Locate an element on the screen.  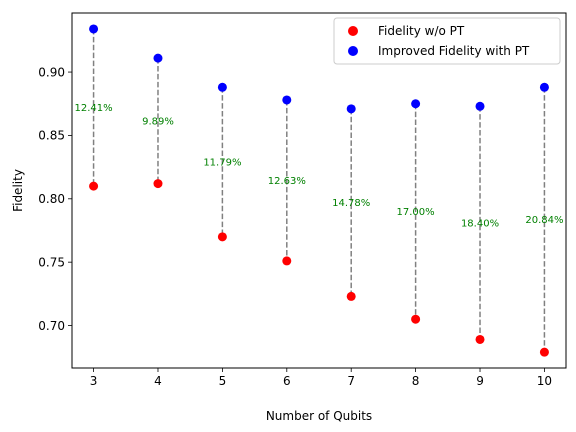
legend-marker-fidelity-without-pt is located at coordinates (353, 31).